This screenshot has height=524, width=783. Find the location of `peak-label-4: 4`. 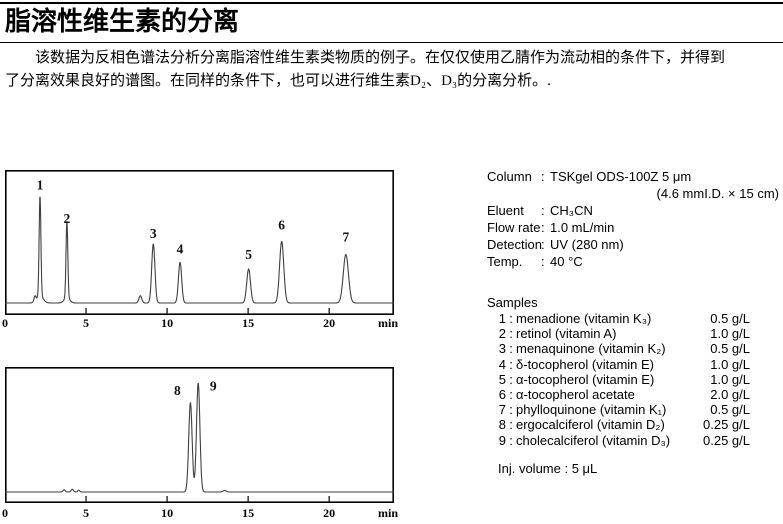

peak-label-4: 4 is located at coordinates (180, 248).